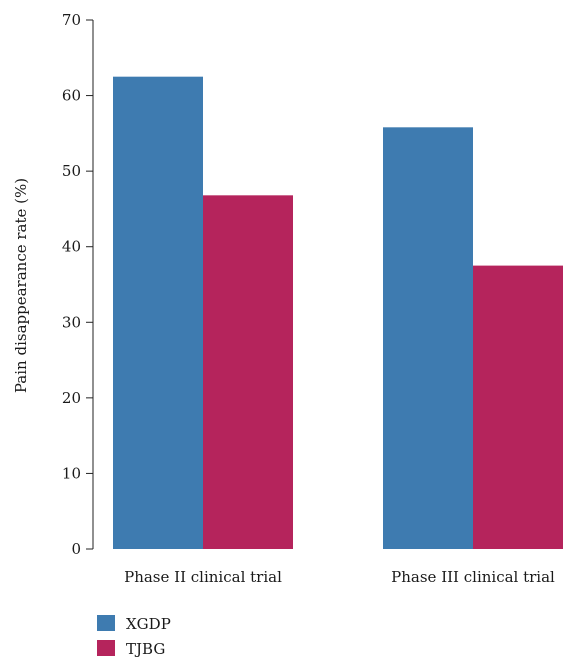  Describe the element at coordinates (90, 284) in the screenshot. I see `axes-layer` at that location.